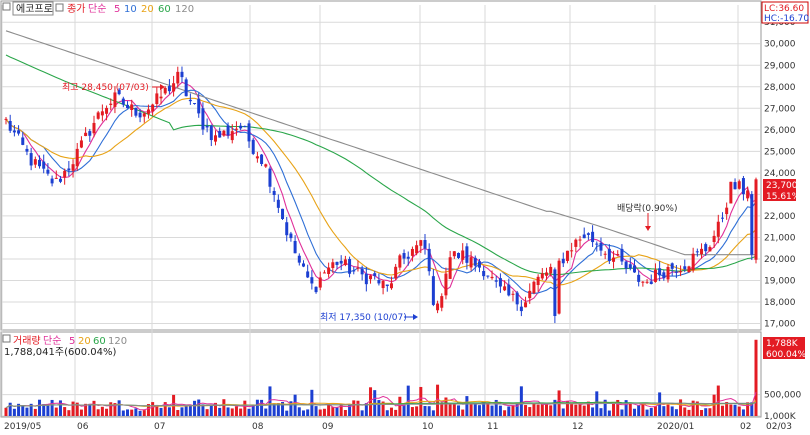 The image size is (810, 435). What do you see at coordinates (117, 9) in the screenshot?
I see `ma-period-5: 5` at bounding box center [117, 9].